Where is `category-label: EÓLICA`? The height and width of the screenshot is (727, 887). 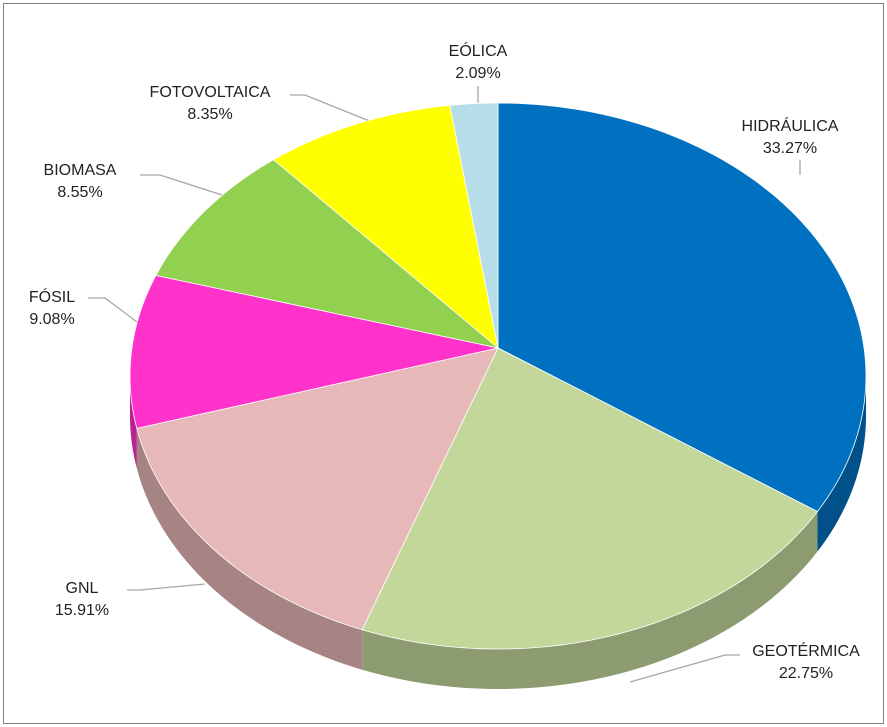
category-label: EÓLICA is located at coordinates (478, 50).